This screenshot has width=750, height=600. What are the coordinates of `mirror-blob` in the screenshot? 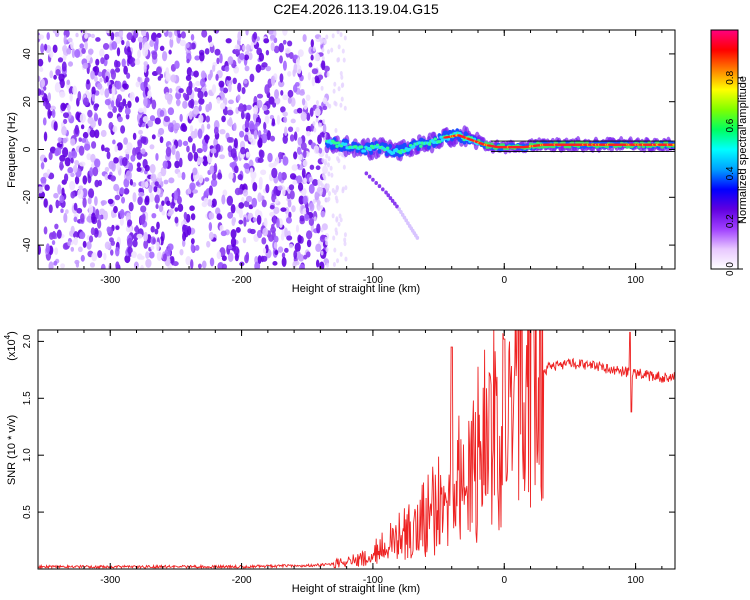 It's located at (395, 203).